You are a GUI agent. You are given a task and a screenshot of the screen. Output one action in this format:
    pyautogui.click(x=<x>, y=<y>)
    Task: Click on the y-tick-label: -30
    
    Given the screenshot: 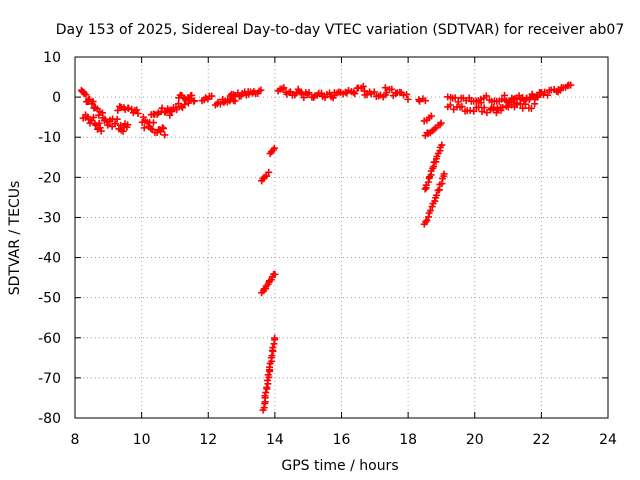 What is the action you would take?
    pyautogui.click(x=49, y=218)
    